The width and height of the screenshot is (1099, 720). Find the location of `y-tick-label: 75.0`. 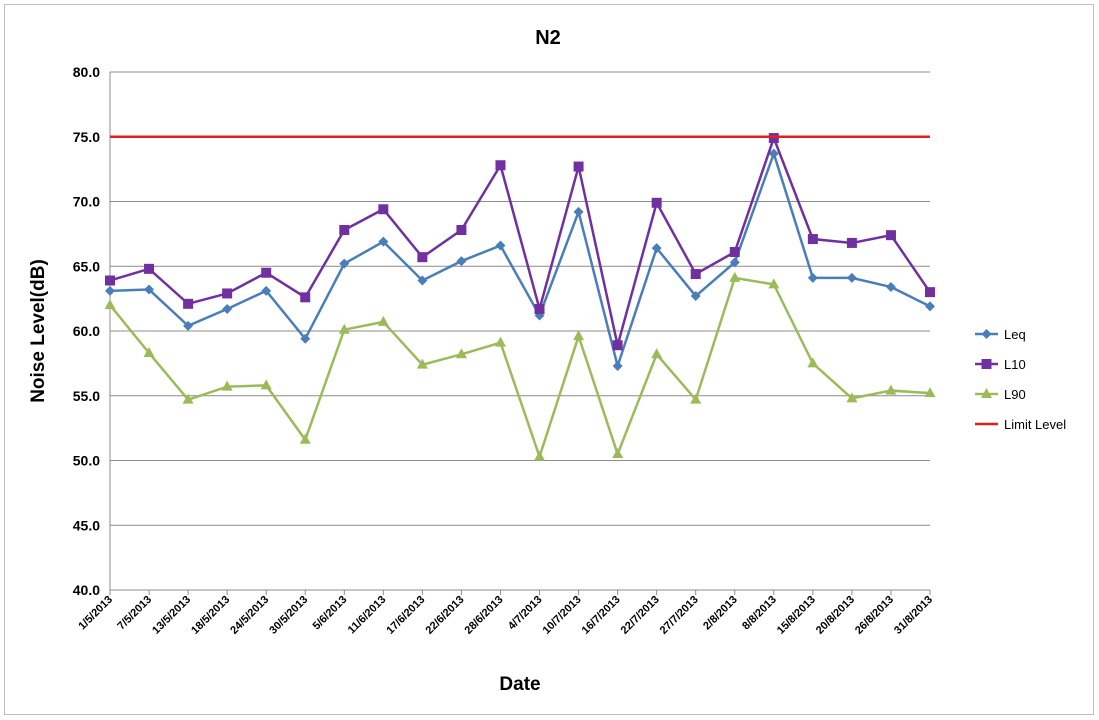

y-tick-label: 75.0 is located at coordinates (86, 137).